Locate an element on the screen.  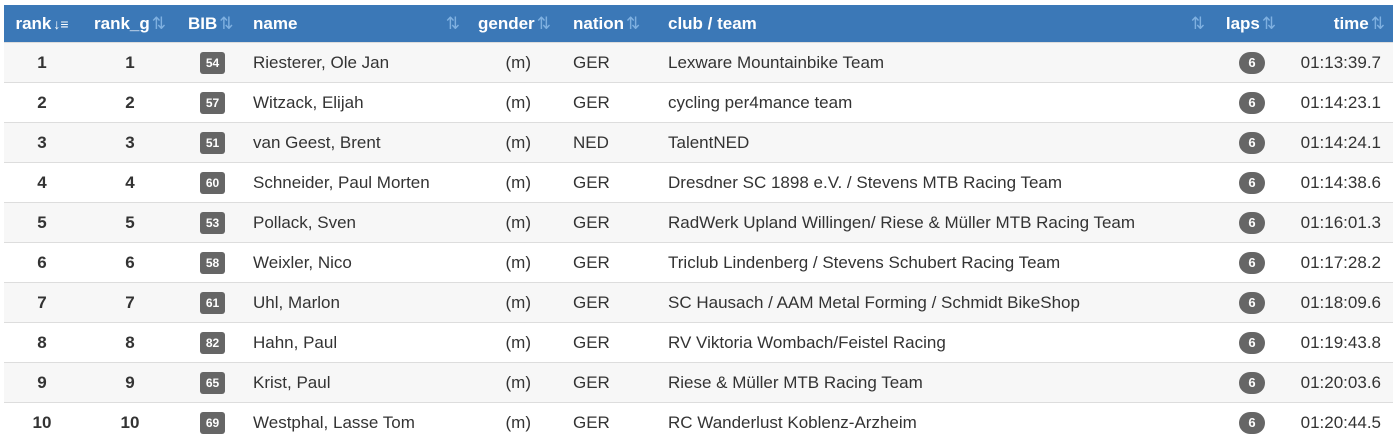
column-header: nation is located at coordinates (612, 24).